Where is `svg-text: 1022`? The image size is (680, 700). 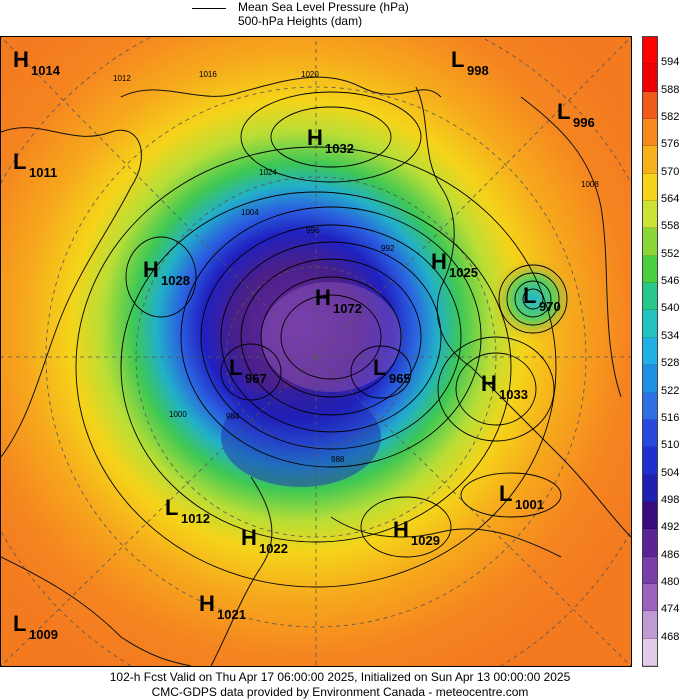
svg-text: 1022 is located at coordinates (273, 548).